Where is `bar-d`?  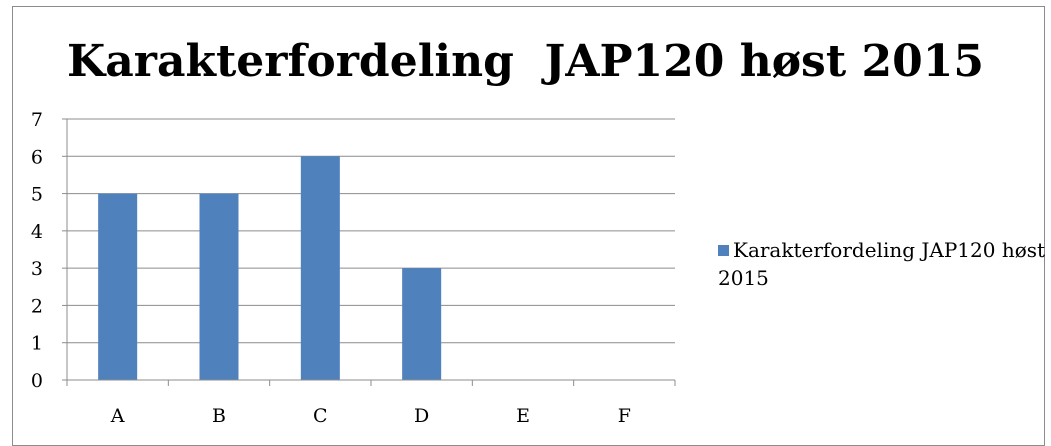 bar-d is located at coordinates (422, 324).